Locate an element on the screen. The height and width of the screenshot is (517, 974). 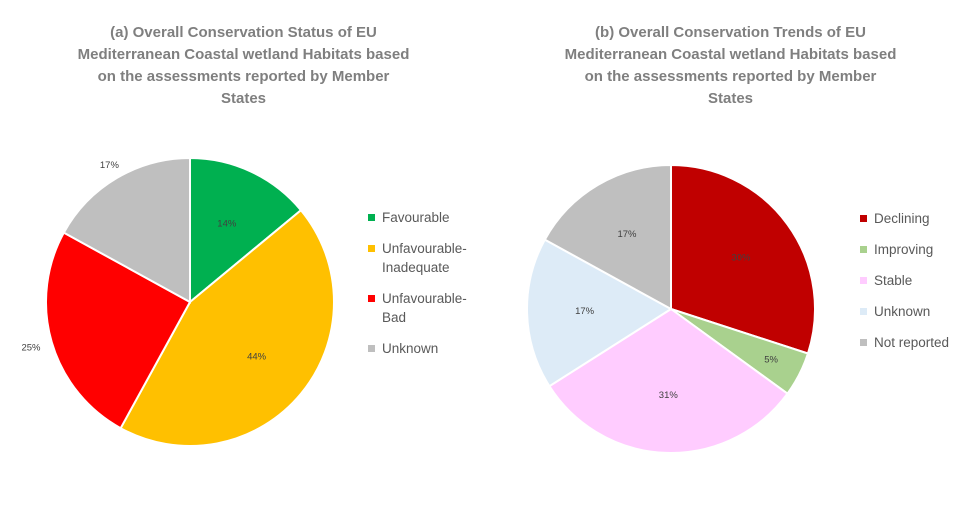
data-label-b-4: 17% is located at coordinates (627, 234).